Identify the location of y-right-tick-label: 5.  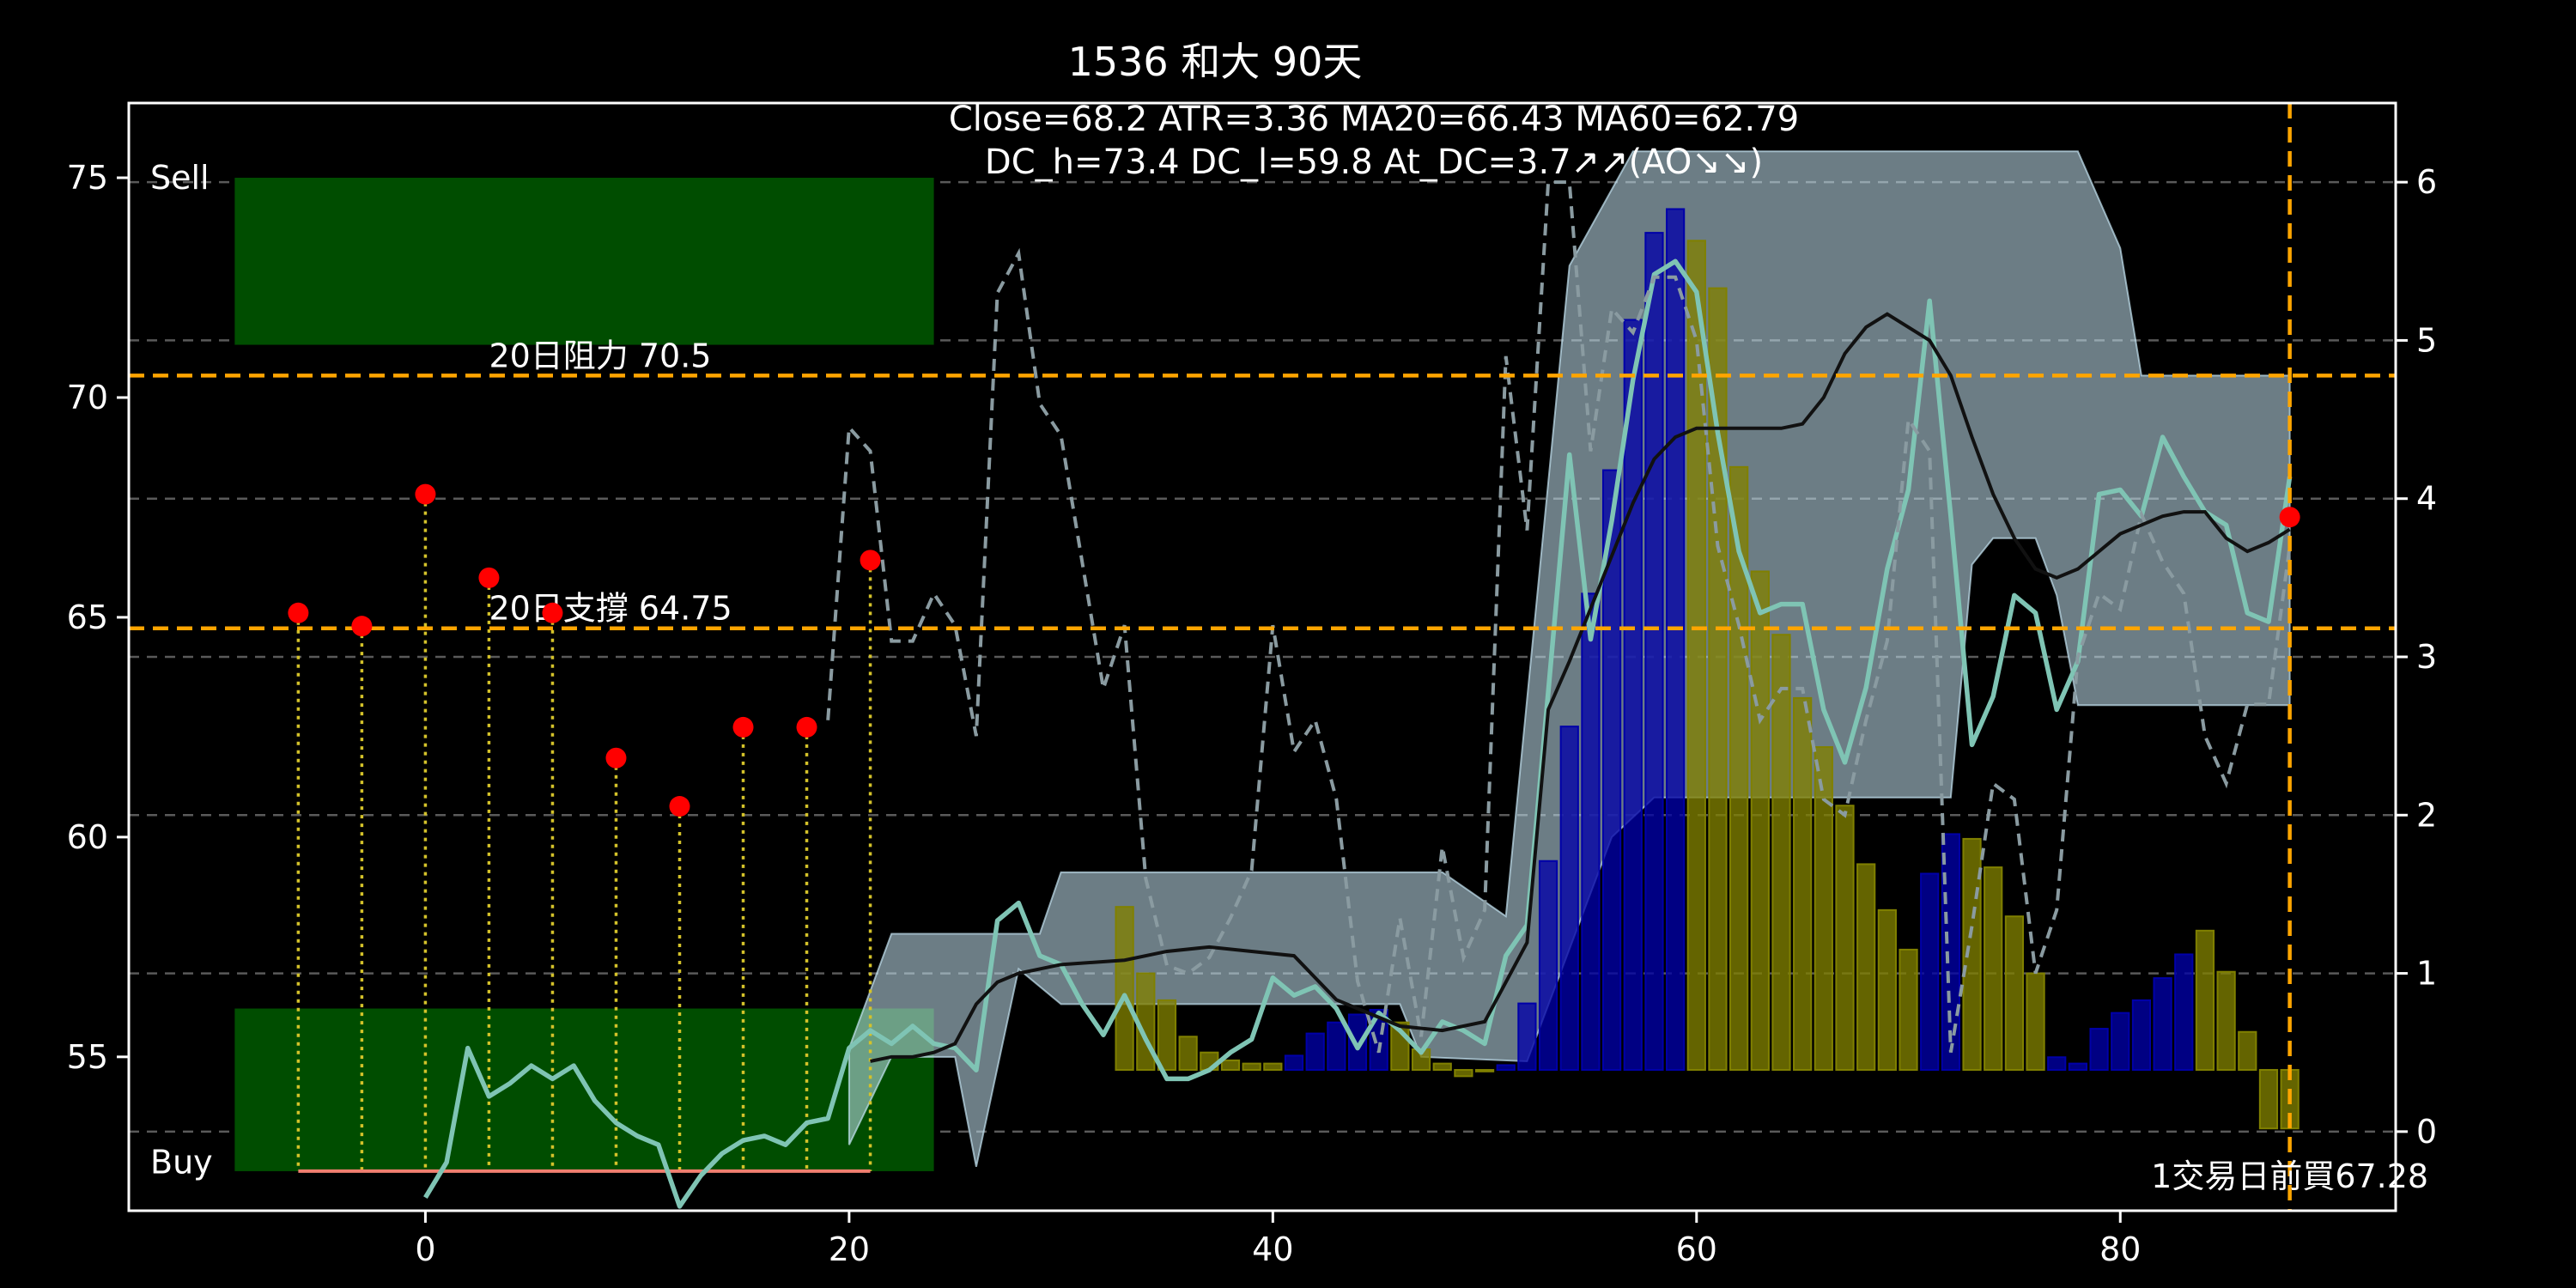
(2427, 340).